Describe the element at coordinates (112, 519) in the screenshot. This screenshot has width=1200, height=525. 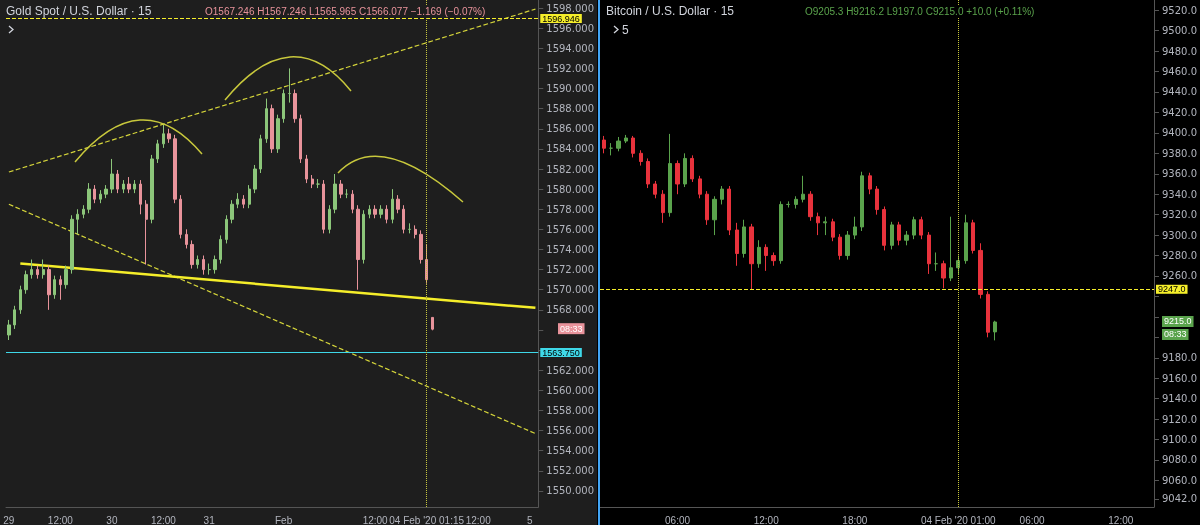
I see `x-tick-label: 30` at that location.